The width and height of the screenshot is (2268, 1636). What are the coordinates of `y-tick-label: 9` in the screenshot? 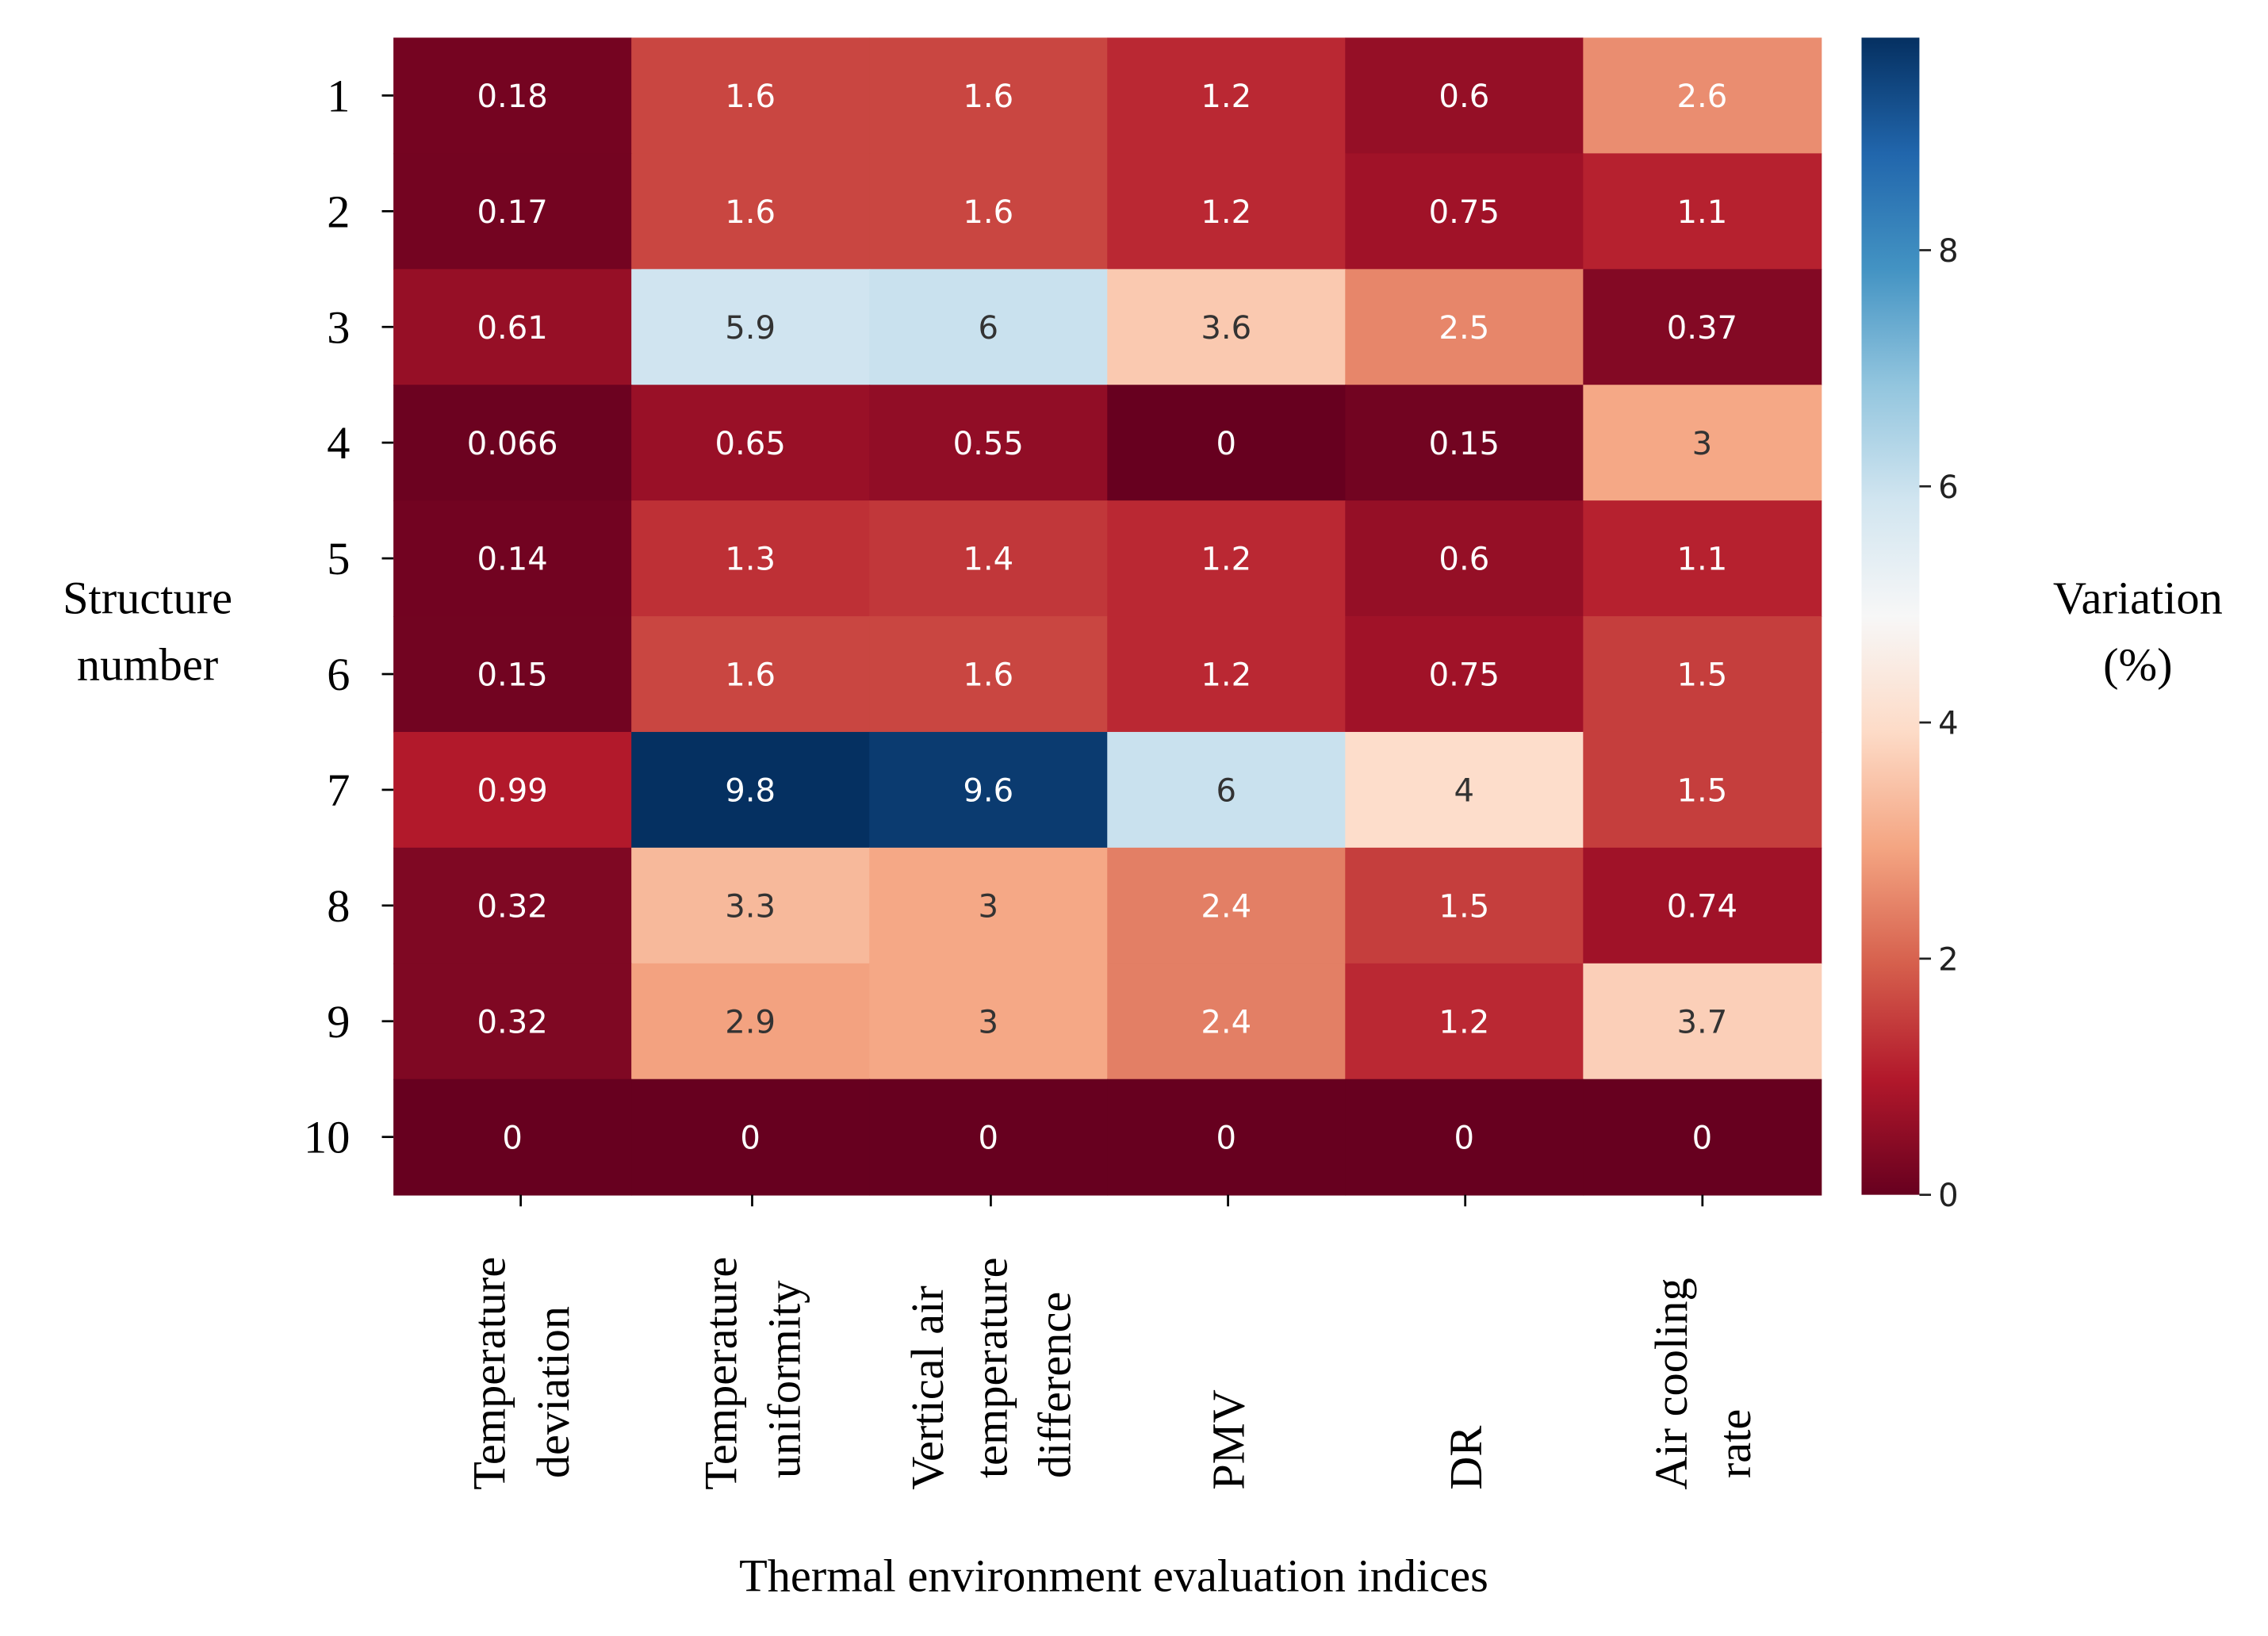 It's located at (338, 1022).